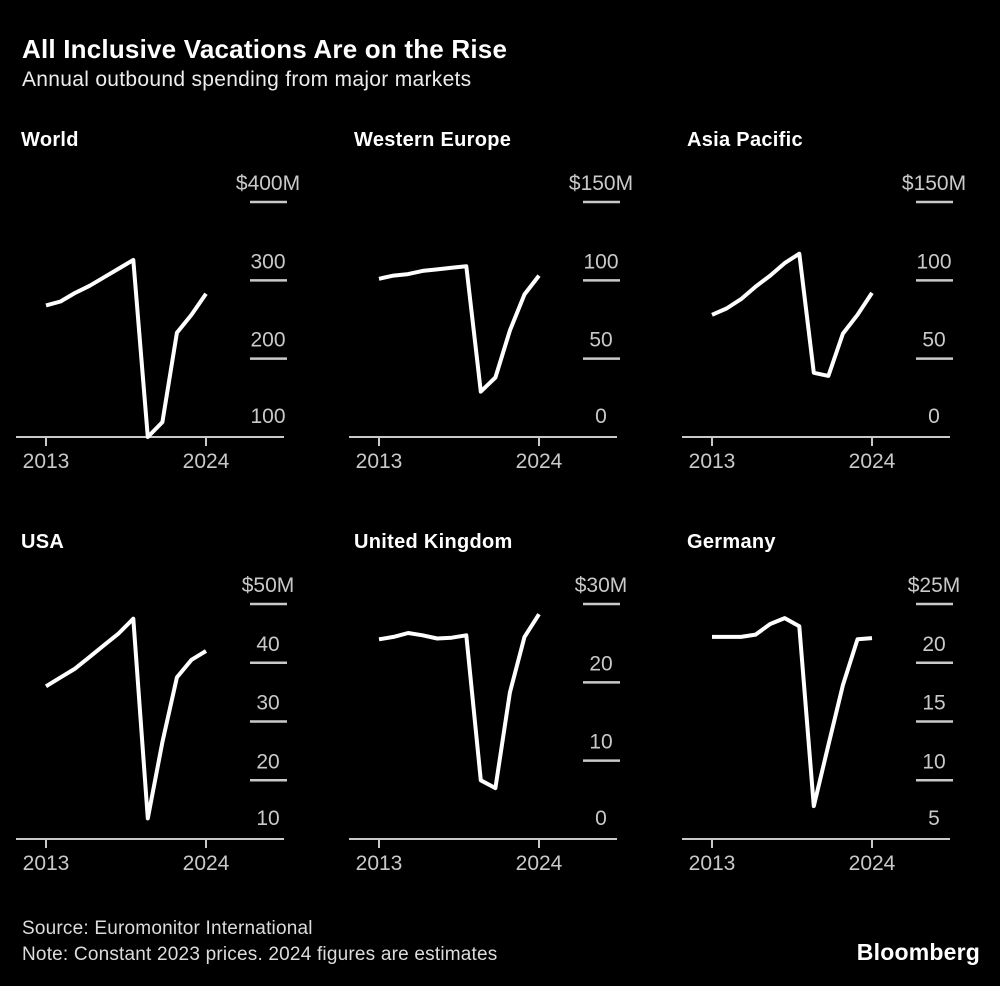  I want to click on panel-title-asia-pacific: Asia Pacific, so click(745, 140).